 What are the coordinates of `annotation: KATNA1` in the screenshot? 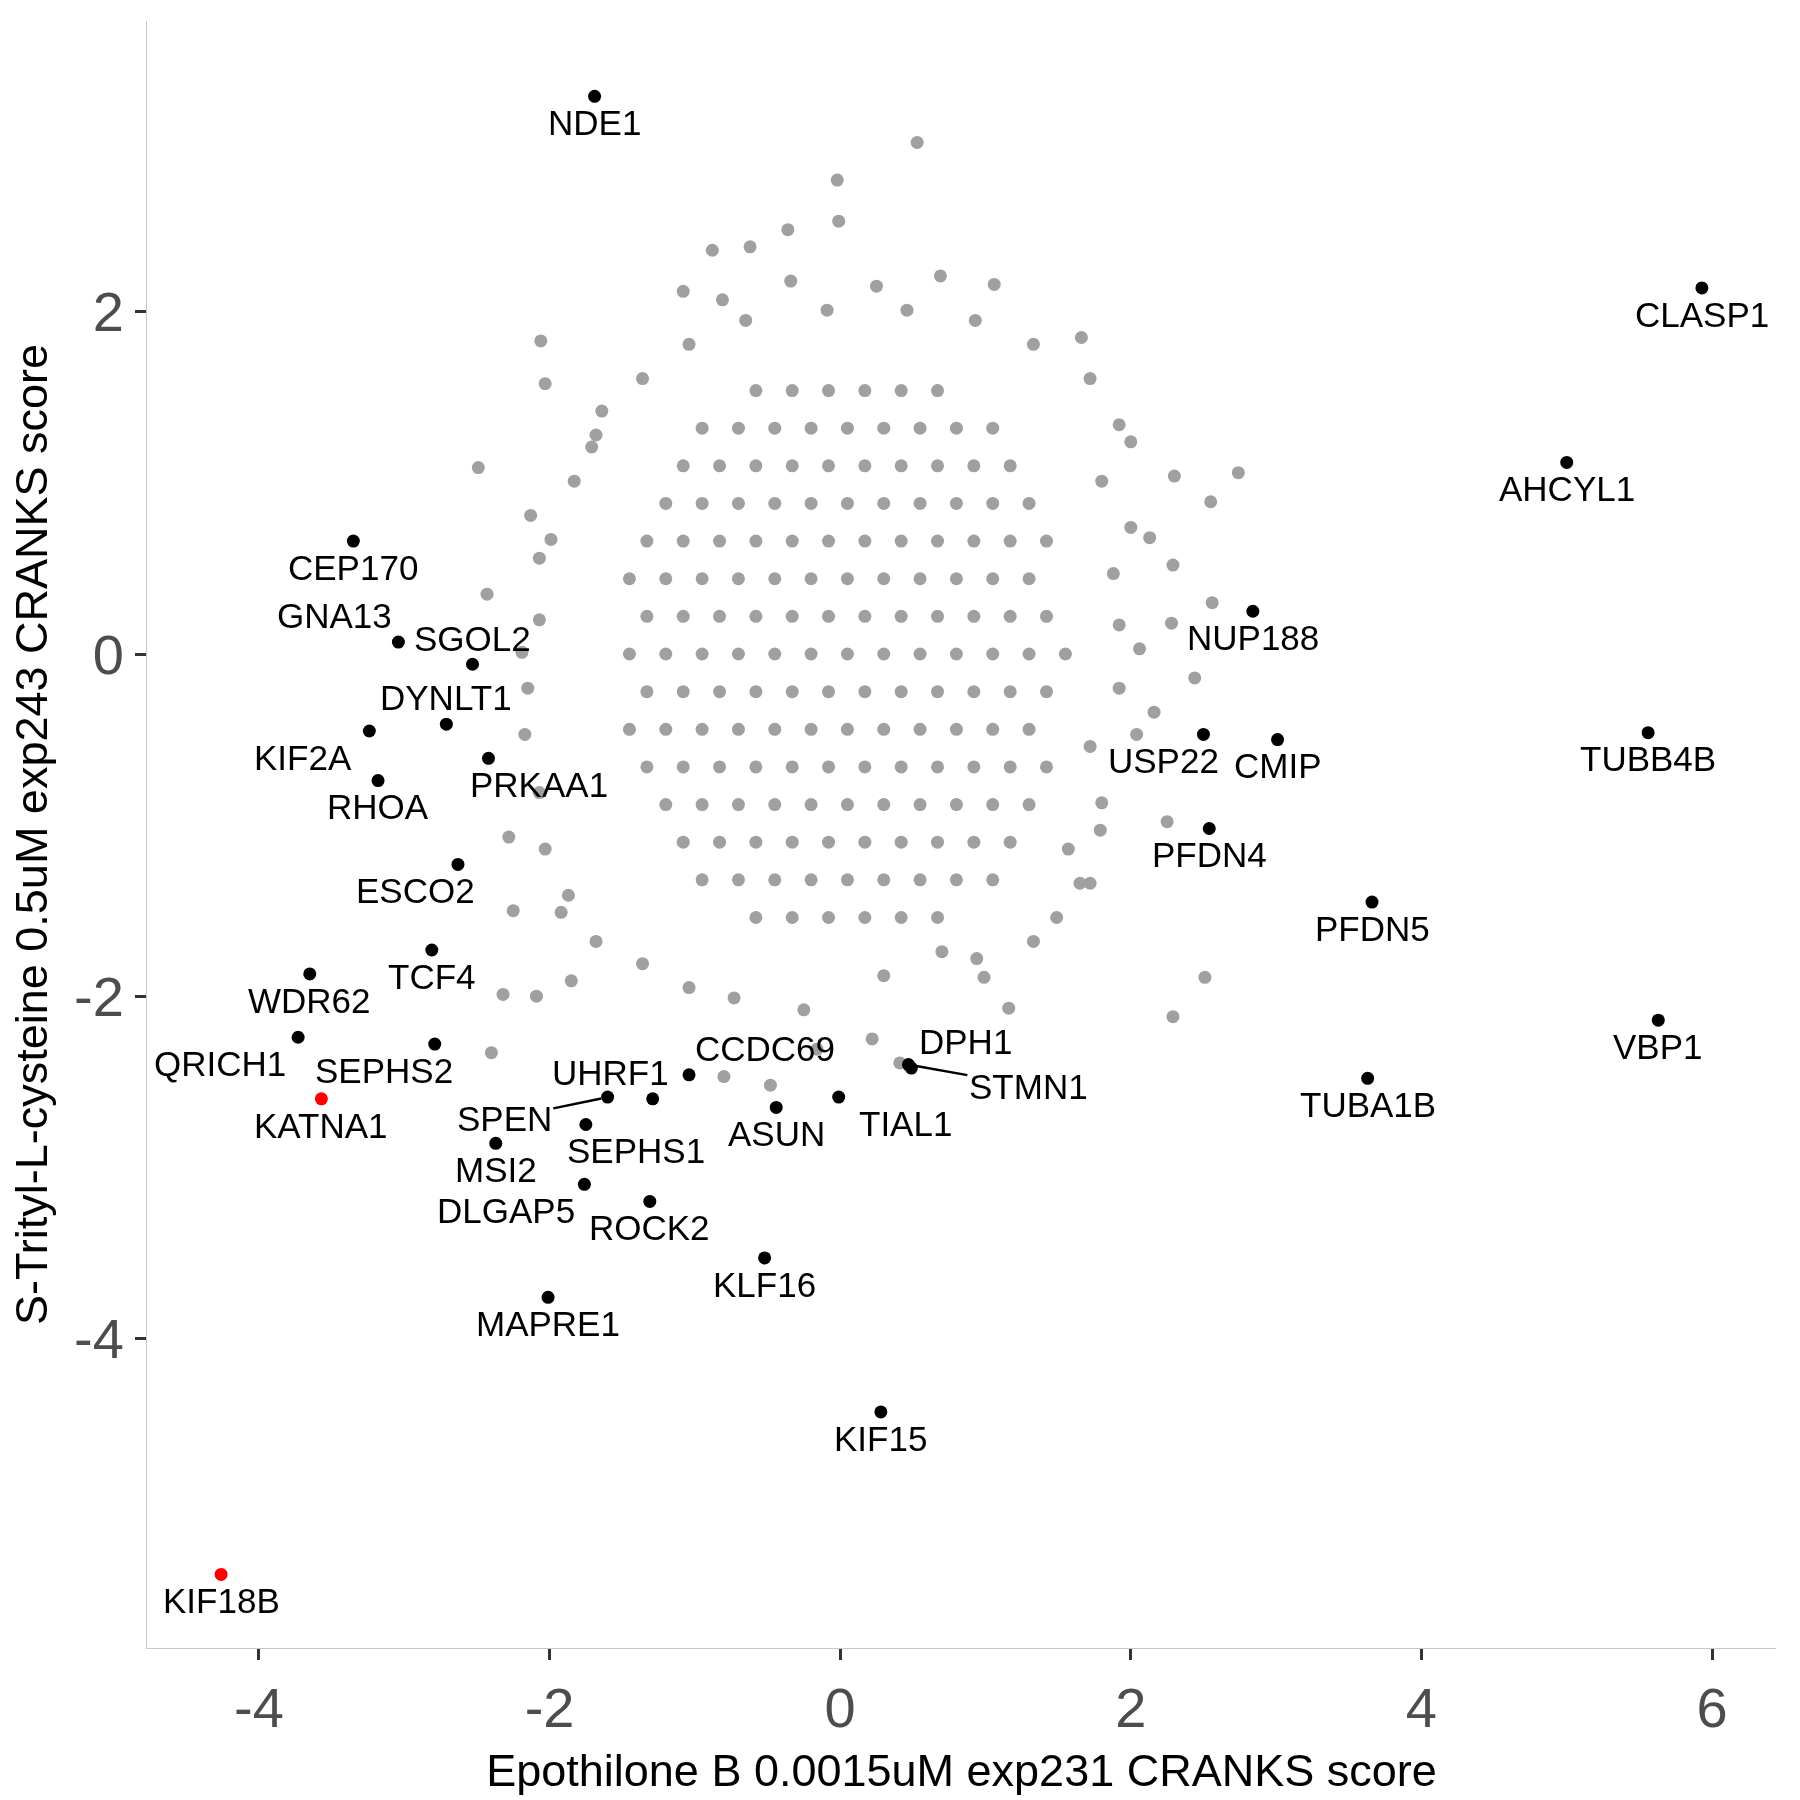 It's located at (321, 1125).